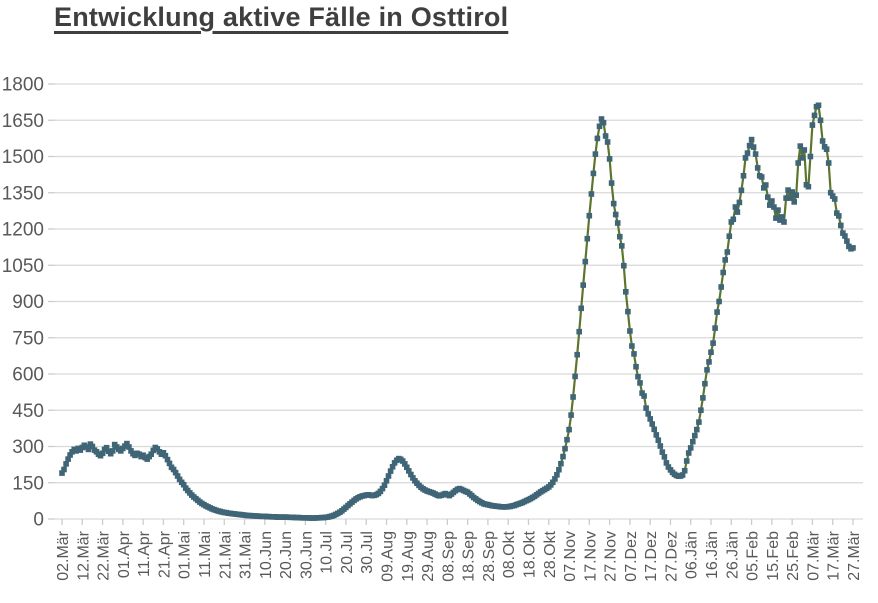 The width and height of the screenshot is (878, 603). What do you see at coordinates (529, 554) in the screenshot?
I see `svg-text: 18.Okt` at bounding box center [529, 554].